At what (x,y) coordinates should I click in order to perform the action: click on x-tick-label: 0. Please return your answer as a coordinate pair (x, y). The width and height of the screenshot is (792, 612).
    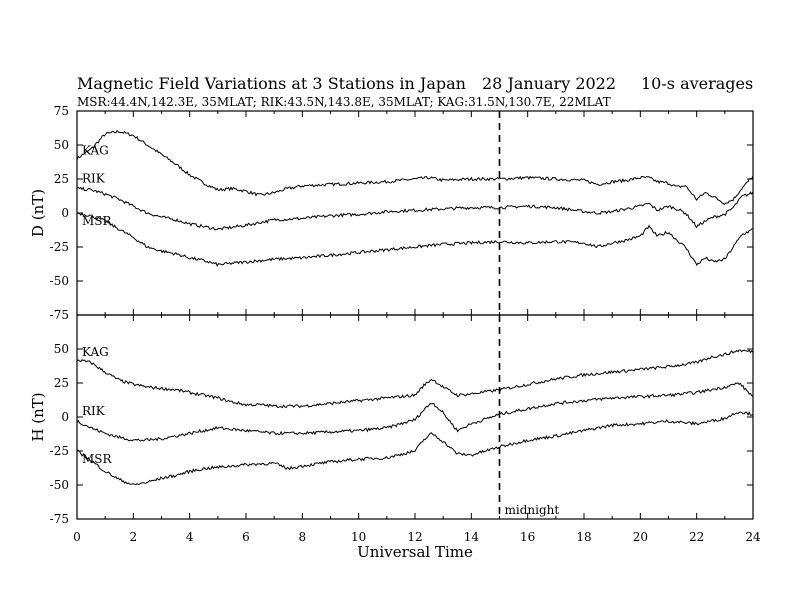
    Looking at the image, I should click on (77, 537).